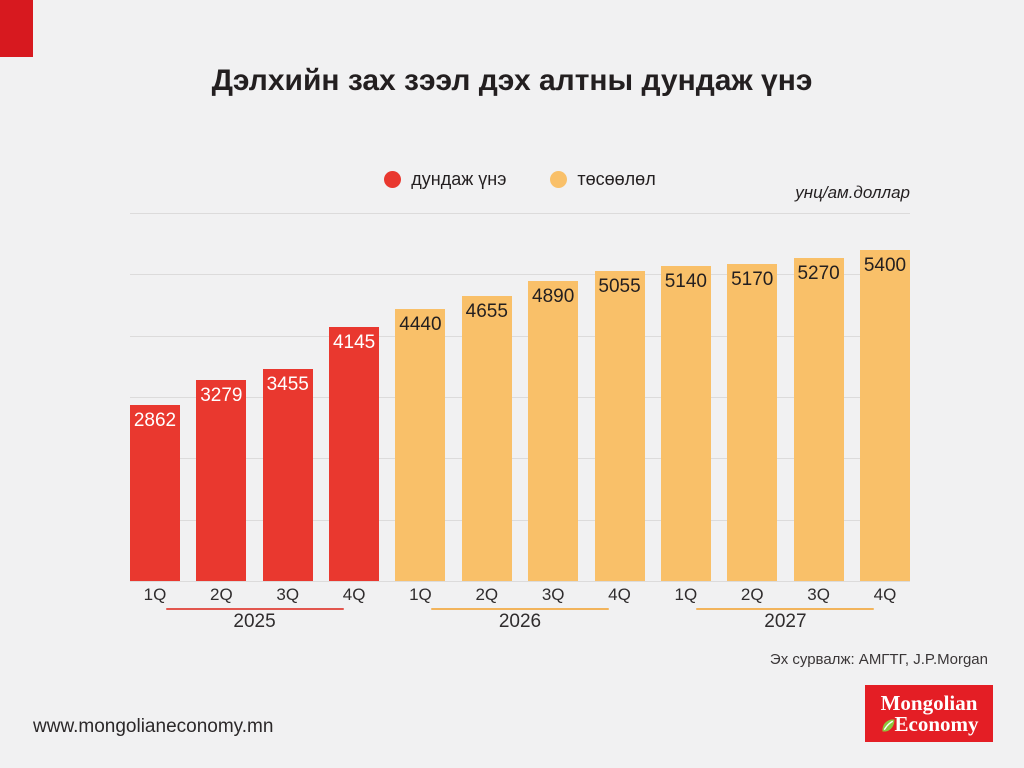 The image size is (1024, 768). I want to click on legend: дундаж үнэ төсөөлөл, so click(520, 179).